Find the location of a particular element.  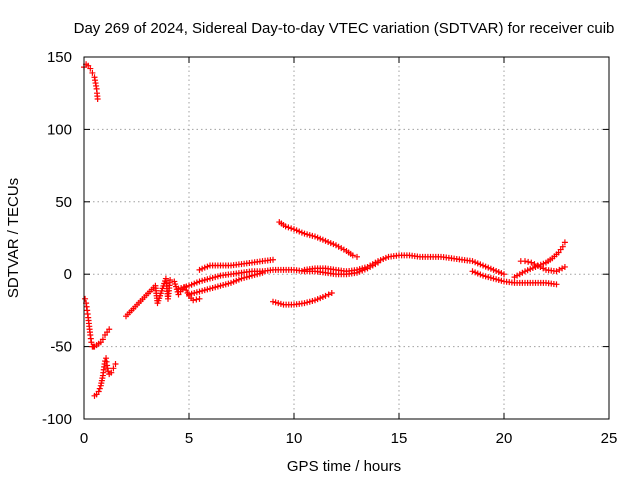

y-tick-label: 0 is located at coordinates (68, 274).